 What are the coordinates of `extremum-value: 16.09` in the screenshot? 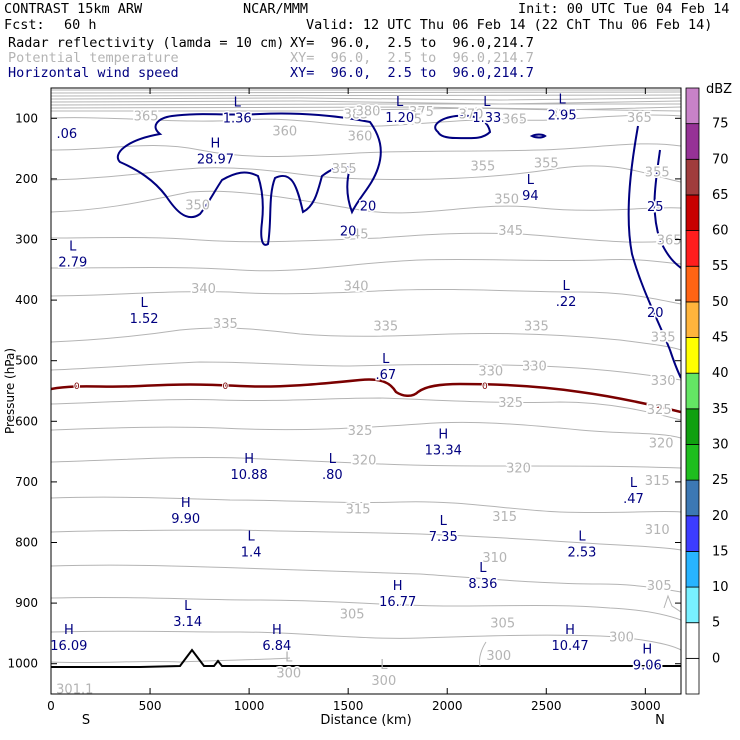 It's located at (68, 646).